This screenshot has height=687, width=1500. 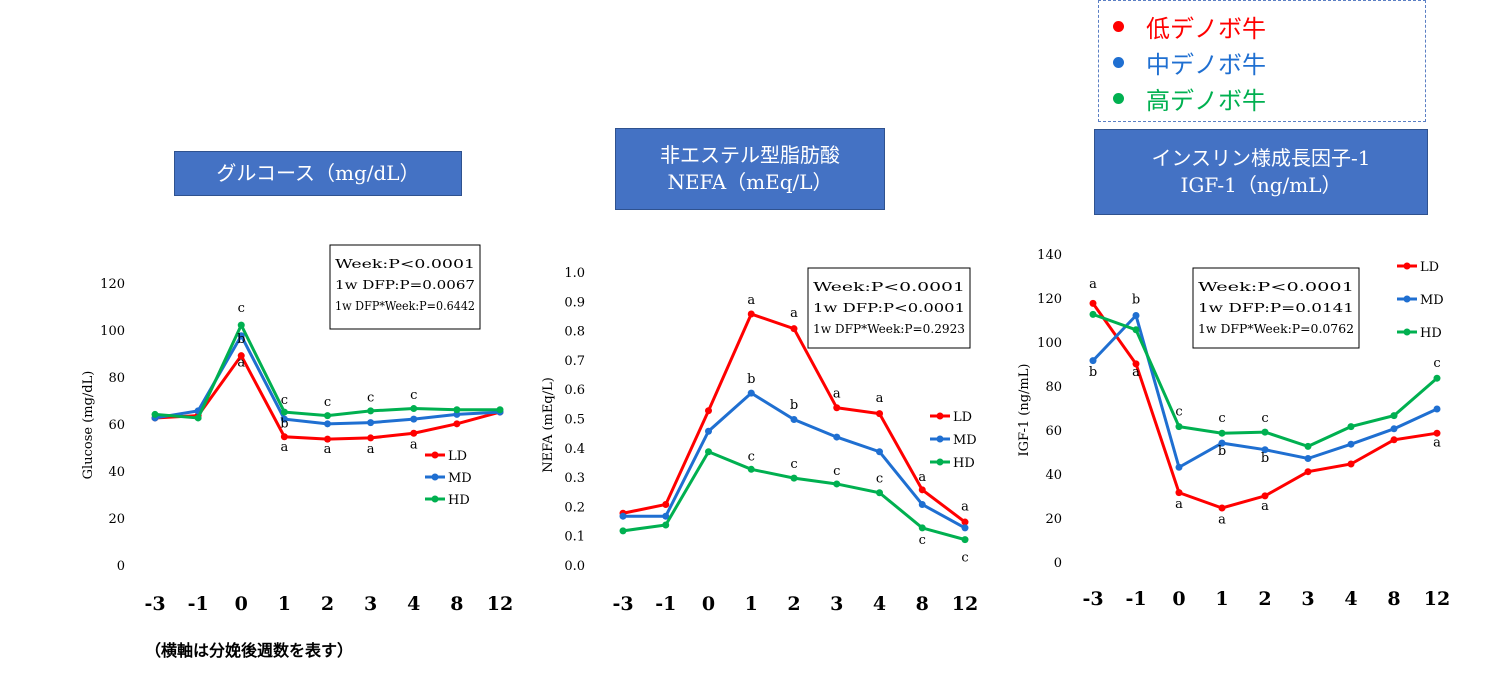 What do you see at coordinates (1276, 286) in the screenshot?
I see `stats-line: Week:P<0.0001` at bounding box center [1276, 286].